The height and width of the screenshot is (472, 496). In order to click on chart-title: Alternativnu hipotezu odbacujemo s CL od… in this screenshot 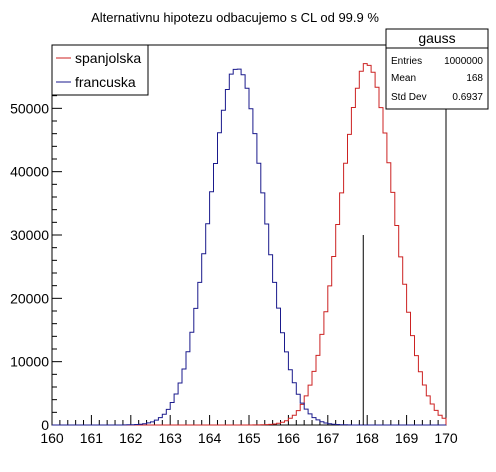, I will do `click(235, 17)`.